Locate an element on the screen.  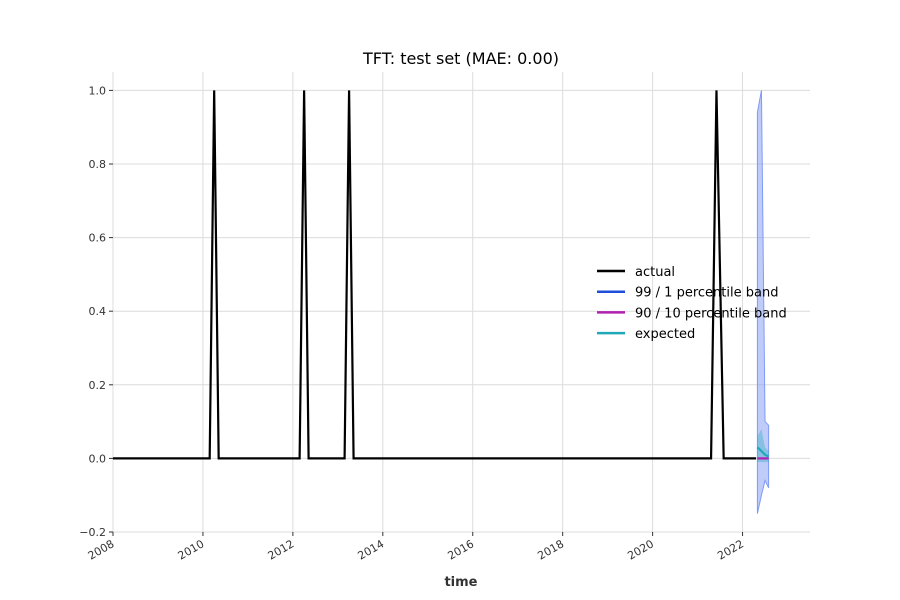
x-tick-label: 2012 is located at coordinates (281, 549).